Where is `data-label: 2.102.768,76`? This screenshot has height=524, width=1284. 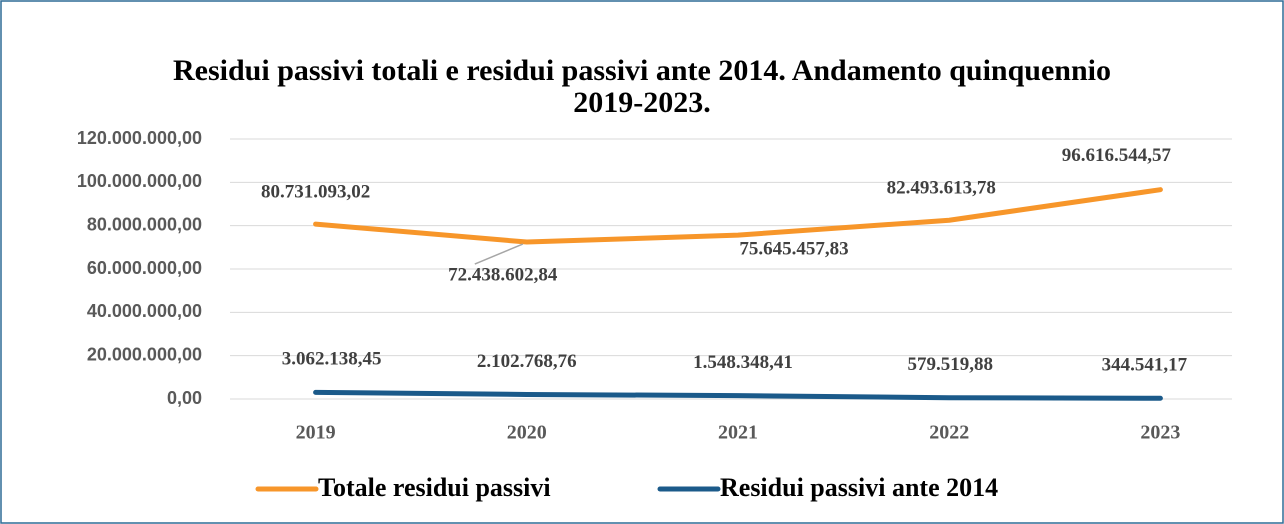 data-label: 2.102.768,76 is located at coordinates (527, 361).